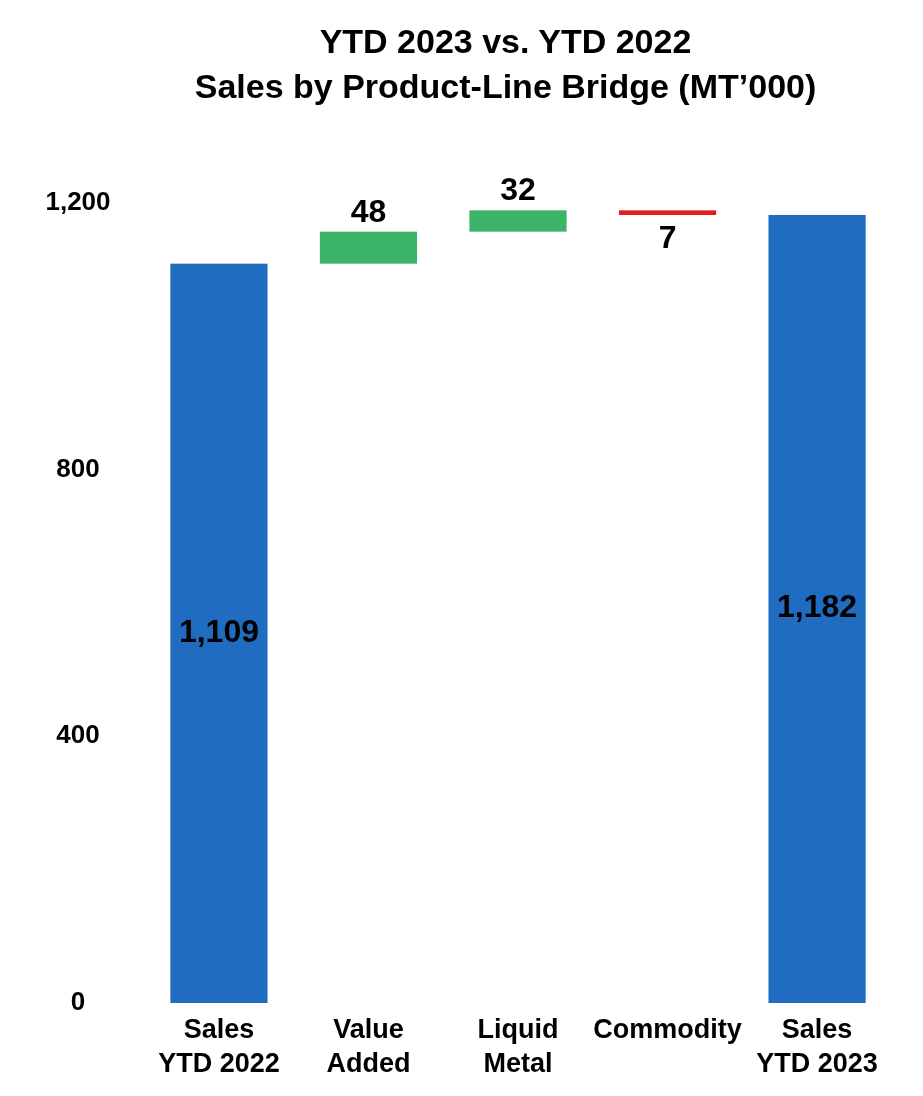  What do you see at coordinates (667, 237) in the screenshot?
I see `data-label: 7` at bounding box center [667, 237].